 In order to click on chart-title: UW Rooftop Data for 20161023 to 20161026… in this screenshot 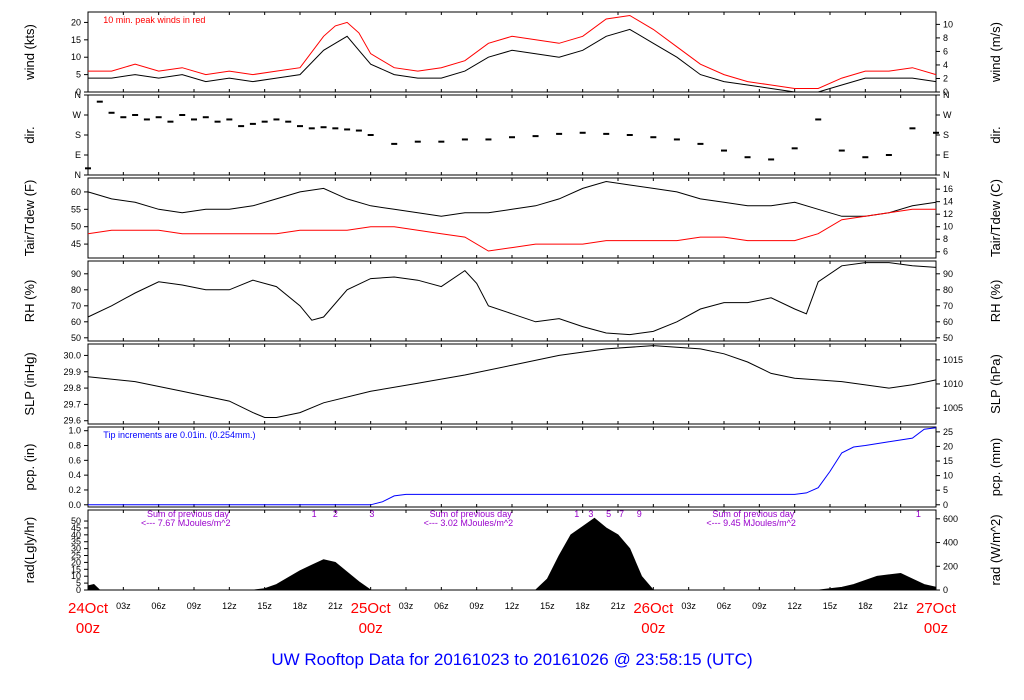, I will do `click(512, 659)`.